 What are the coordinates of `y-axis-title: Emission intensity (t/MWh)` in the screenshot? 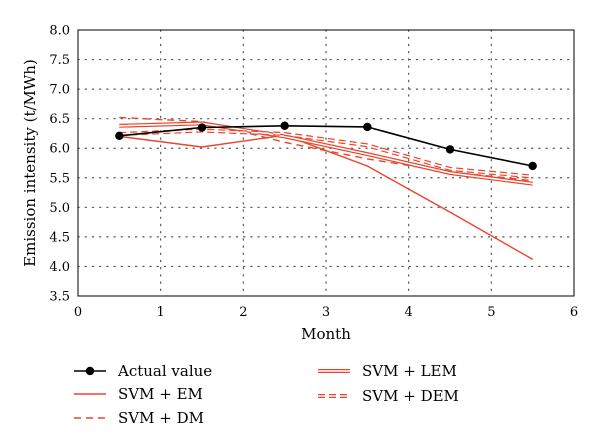 It's located at (30, 163).